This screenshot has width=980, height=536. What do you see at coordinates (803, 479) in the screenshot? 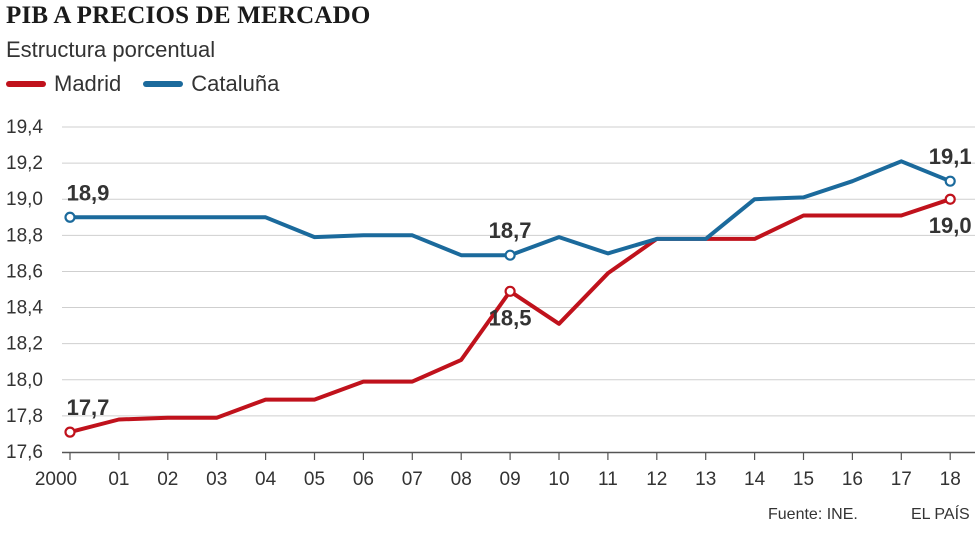
I see `x-tick-label: 15` at bounding box center [803, 479].